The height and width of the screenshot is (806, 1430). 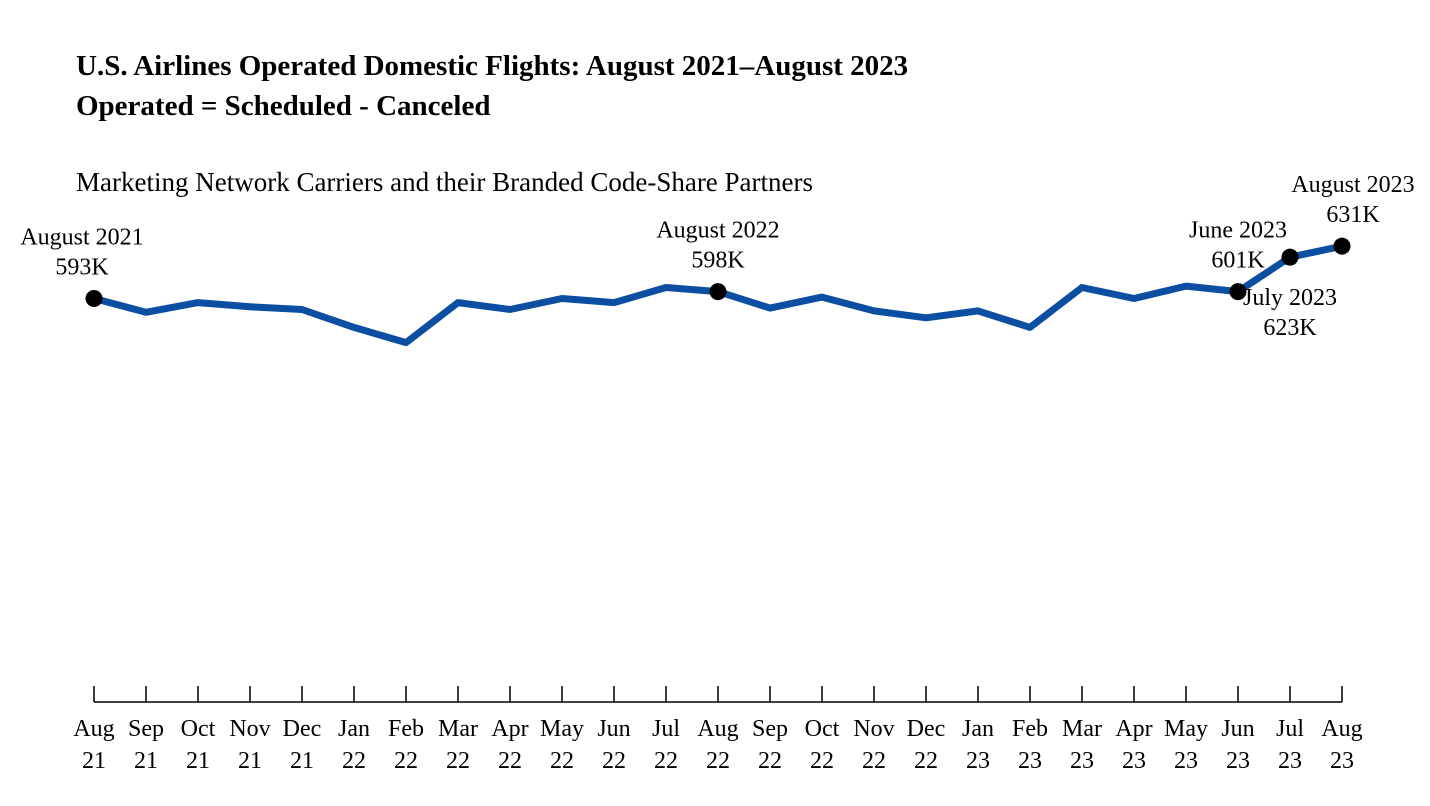 I want to click on annotation-value: 601K, so click(x=1238, y=261).